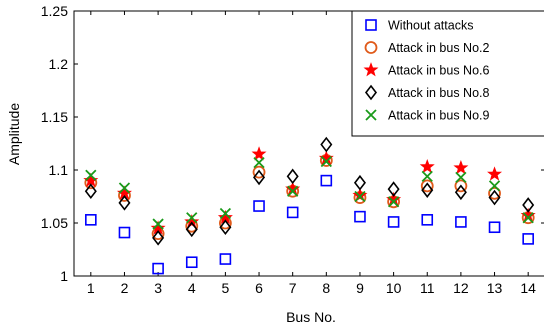 This screenshot has height=335, width=544. Describe the element at coordinates (225, 288) in the screenshot. I see `x-tick-label: 5` at that location.